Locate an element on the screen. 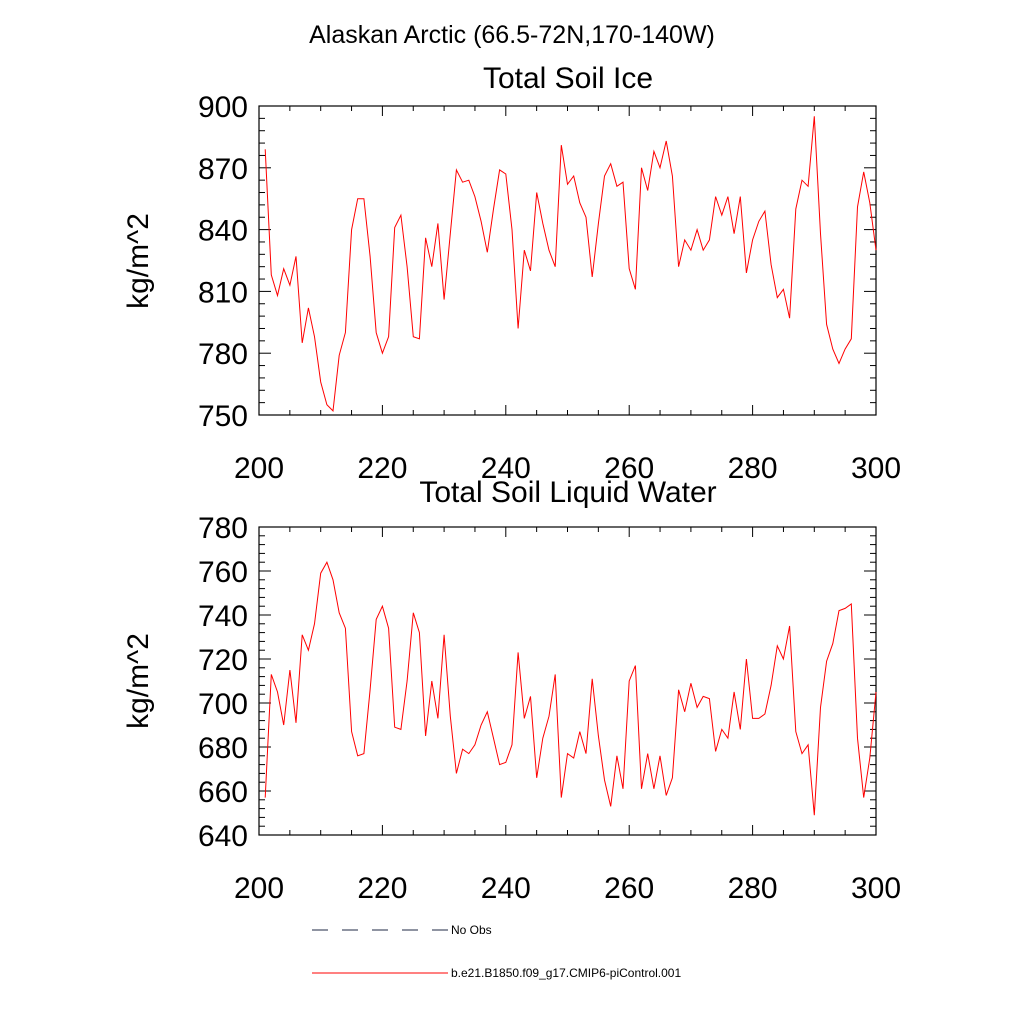 This screenshot has height=1024, width=1024. series-lines is located at coordinates (570, 688).